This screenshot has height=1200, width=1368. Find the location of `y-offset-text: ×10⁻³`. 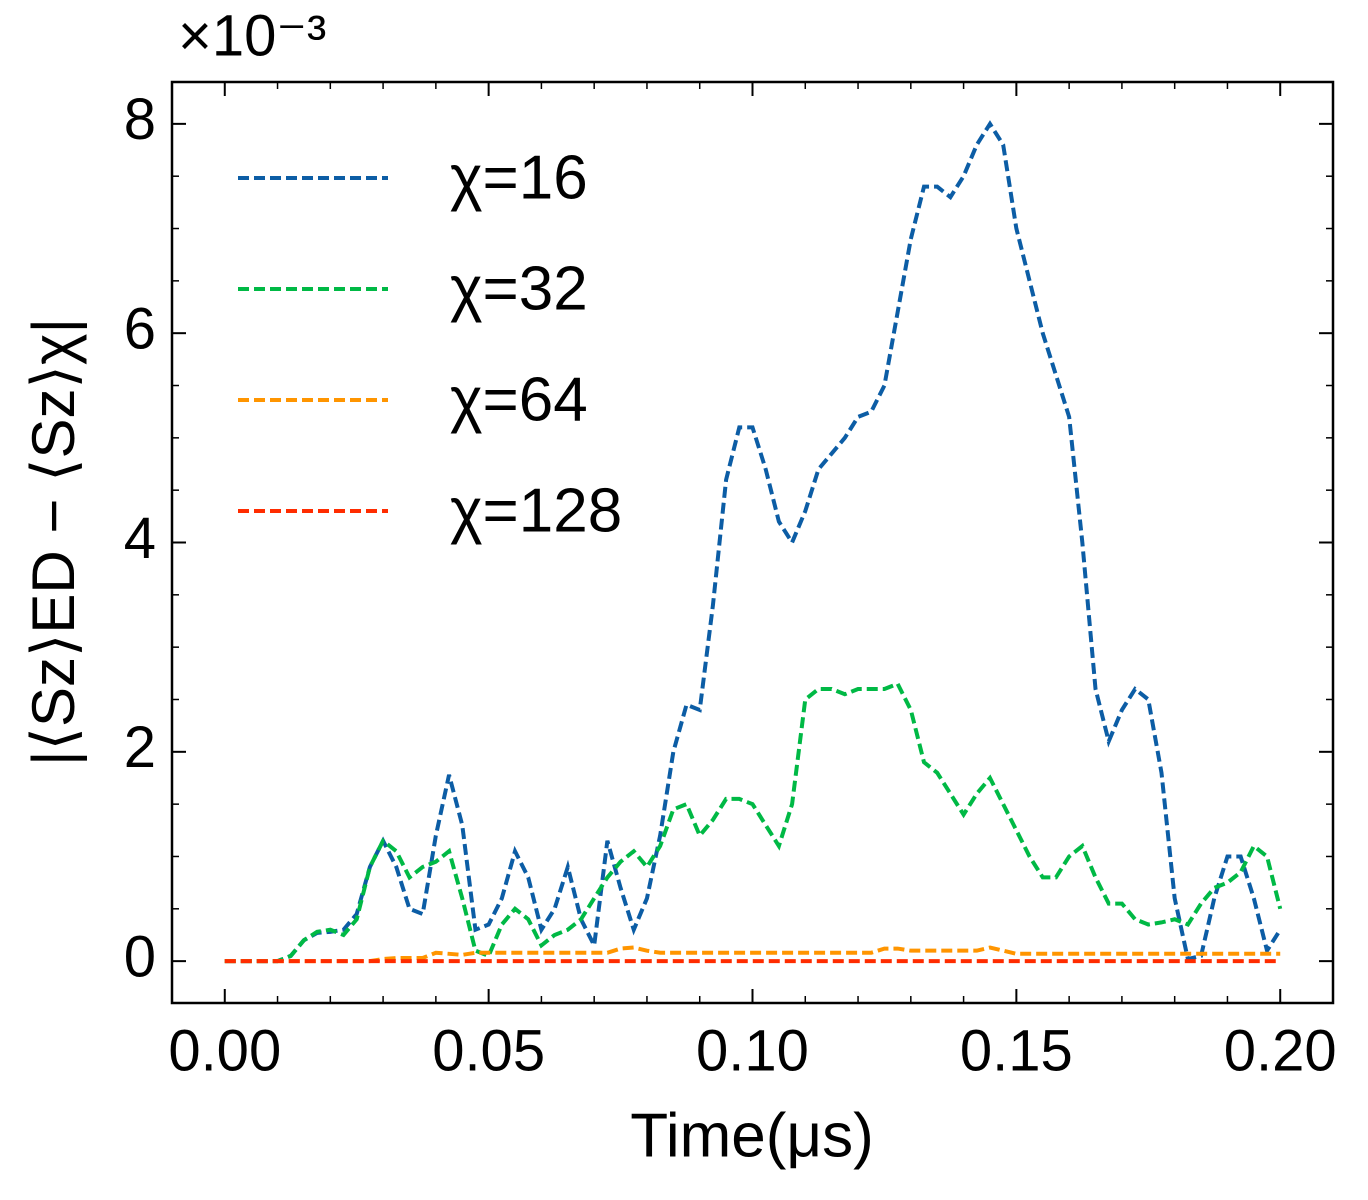

y-offset-text: ×10⁻³ is located at coordinates (252, 35).